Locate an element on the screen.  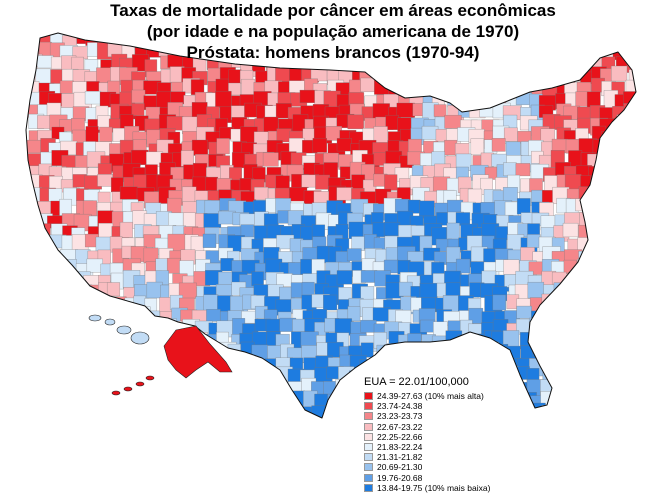
legend-row: 23.23-23.73 is located at coordinates (464, 416).